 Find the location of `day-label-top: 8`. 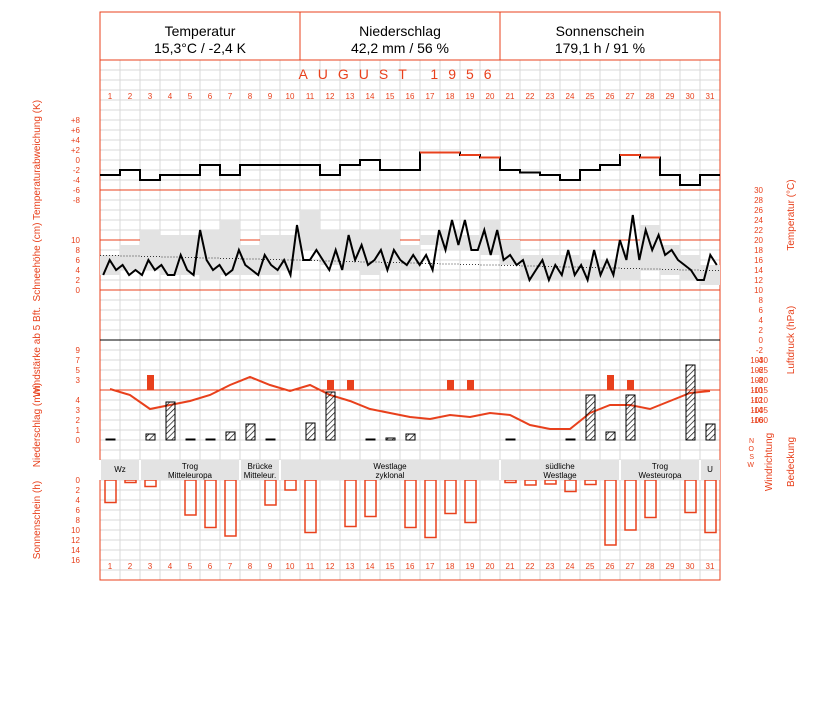

day-label-top: 8 is located at coordinates (250, 96).